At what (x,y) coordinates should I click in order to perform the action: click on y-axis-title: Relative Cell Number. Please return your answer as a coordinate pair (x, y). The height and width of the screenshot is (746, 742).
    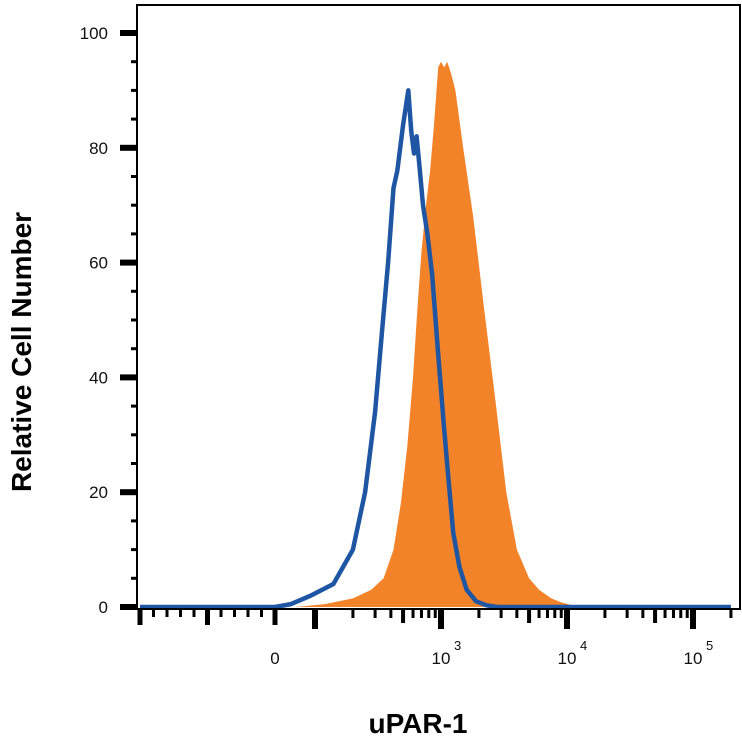
    Looking at the image, I should click on (21, 352).